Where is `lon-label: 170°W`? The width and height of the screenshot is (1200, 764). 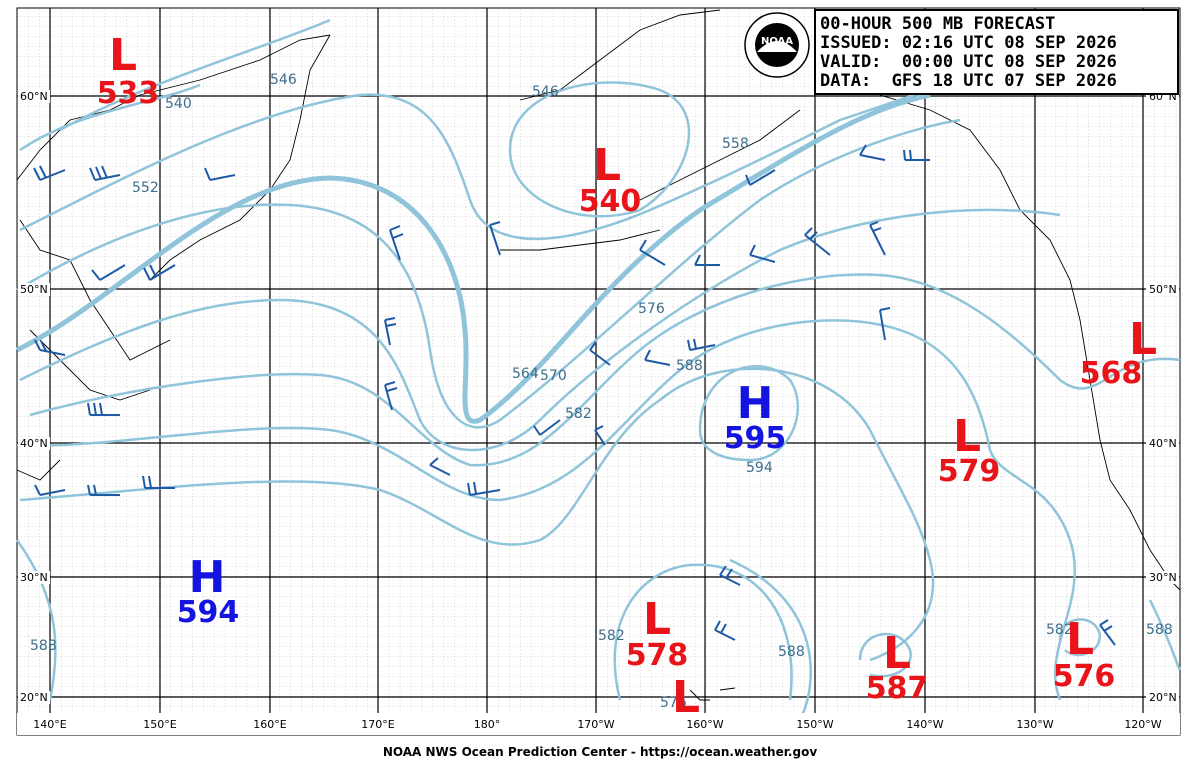 lon-label: 170°W is located at coordinates (595, 724).